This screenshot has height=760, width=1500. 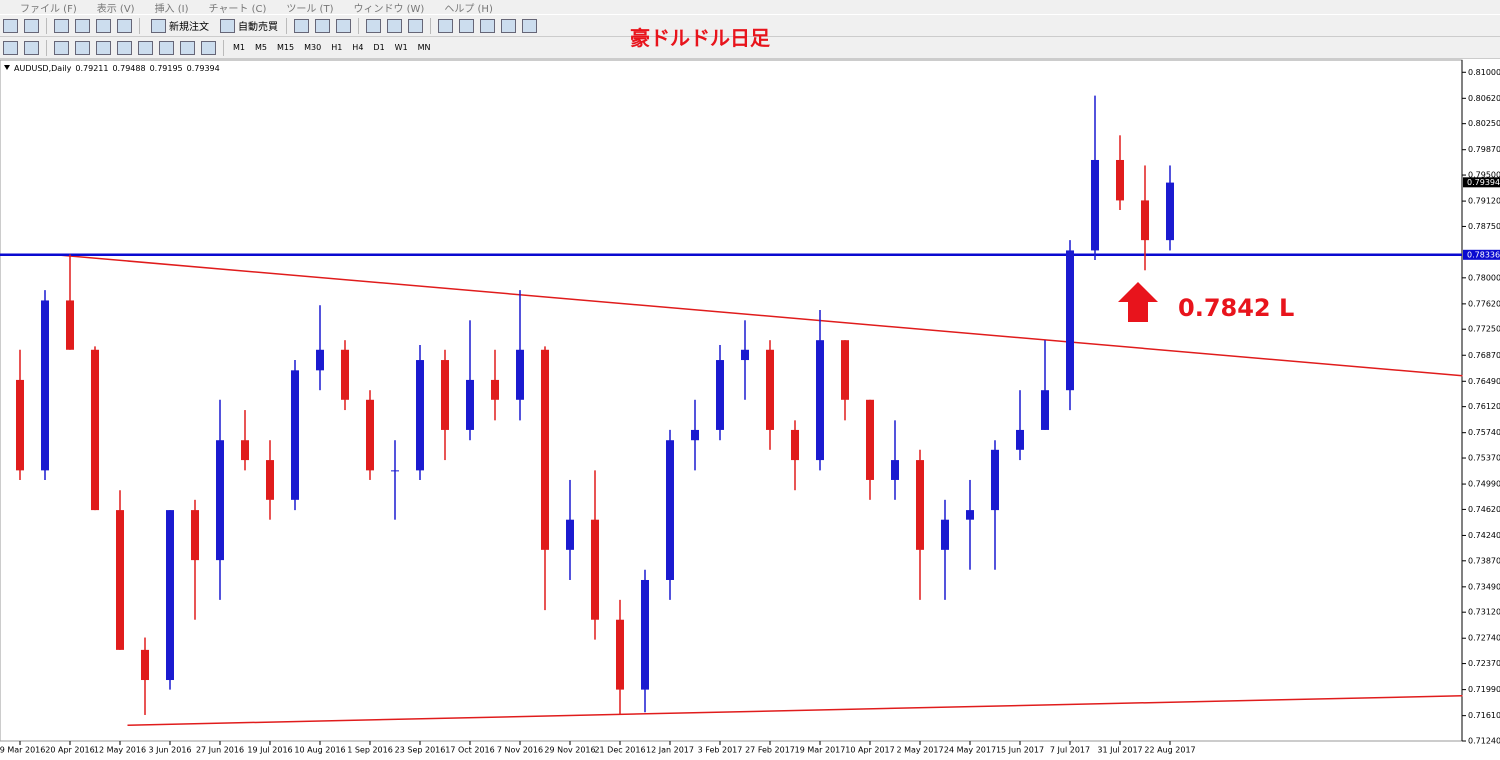 I want to click on toolbar: M1 M5 M15 M30 H1 H4 D1 W1 MN, so click(x=750, y=48).